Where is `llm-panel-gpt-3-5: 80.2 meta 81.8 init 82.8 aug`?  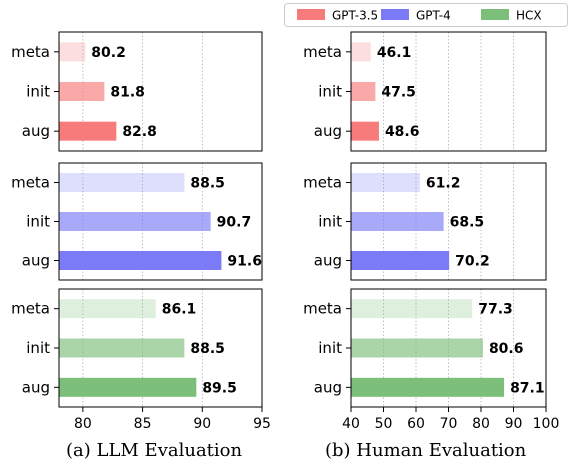
llm-panel-gpt-3-5: 80.2 meta 81.8 init 82.8 aug is located at coordinates (137, 91).